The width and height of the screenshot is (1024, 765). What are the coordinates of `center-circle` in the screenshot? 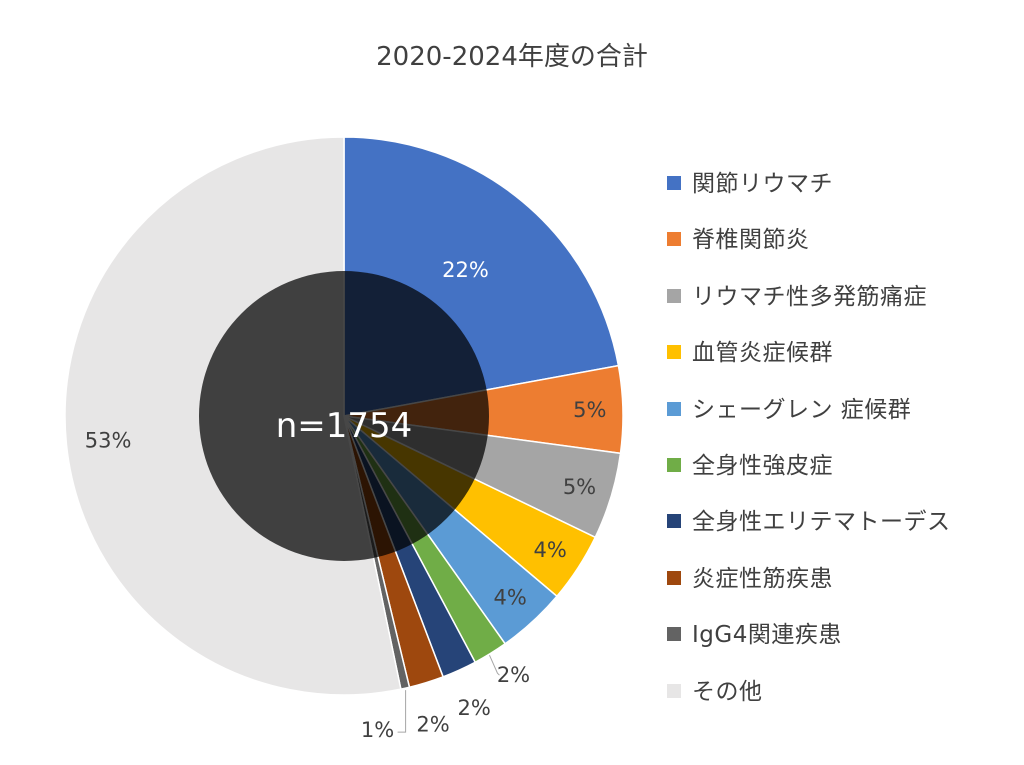 It's located at (344, 416).